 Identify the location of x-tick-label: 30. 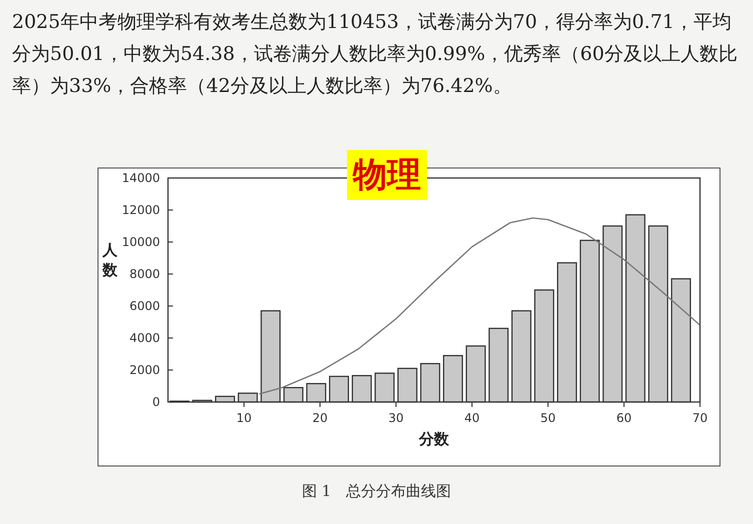
(396, 418).